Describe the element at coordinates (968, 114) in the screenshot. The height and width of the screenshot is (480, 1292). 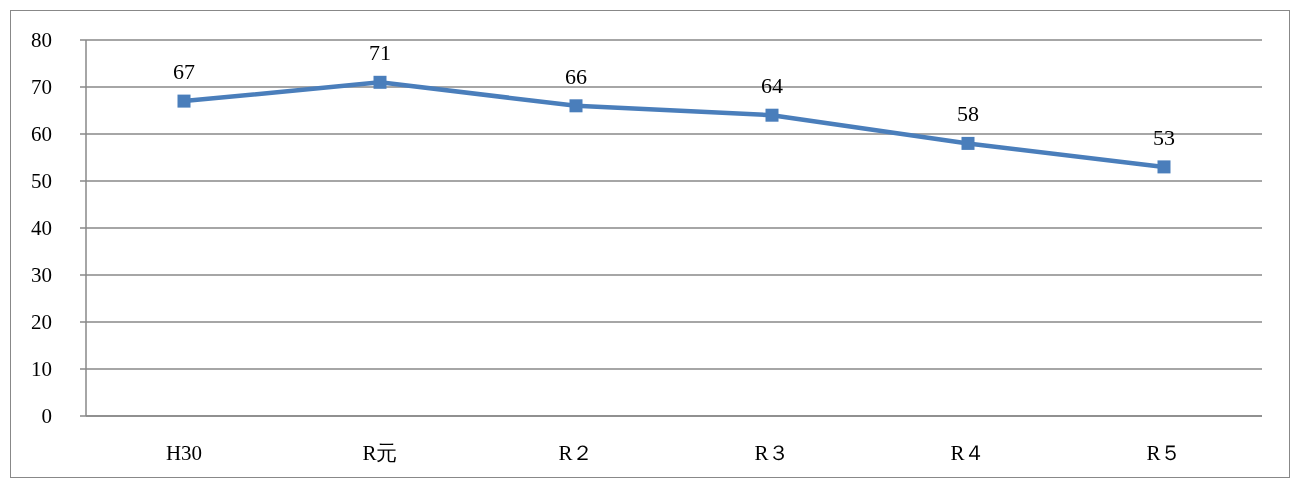
I see `data-label: 58` at that location.